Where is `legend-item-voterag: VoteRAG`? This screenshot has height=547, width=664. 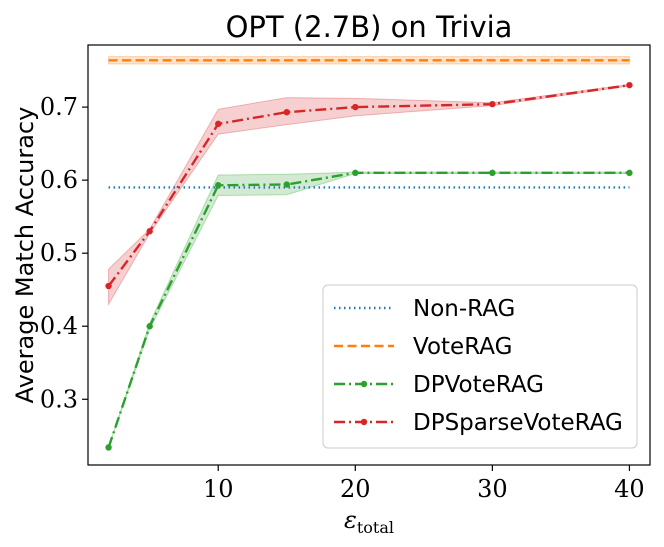 legend-item-voterag: VoteRAG is located at coordinates (423, 347).